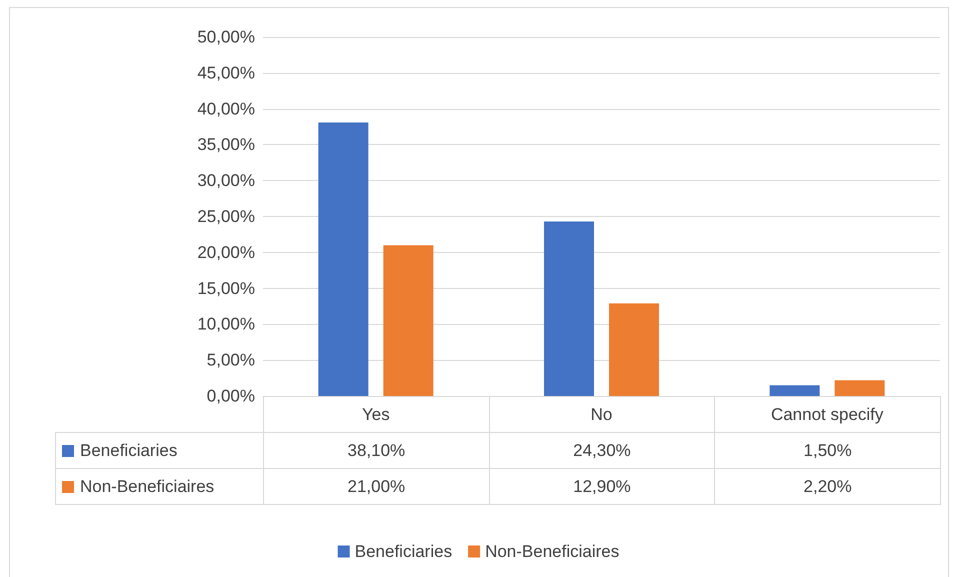  What do you see at coordinates (226, 324) in the screenshot?
I see `y-tick-label: 10,00%` at bounding box center [226, 324].